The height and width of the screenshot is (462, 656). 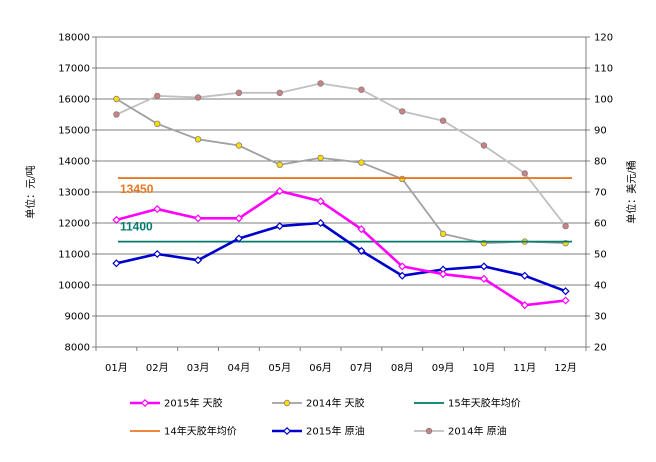 I want to click on left-axis-title: 单位：元/吨, so click(x=30, y=191).